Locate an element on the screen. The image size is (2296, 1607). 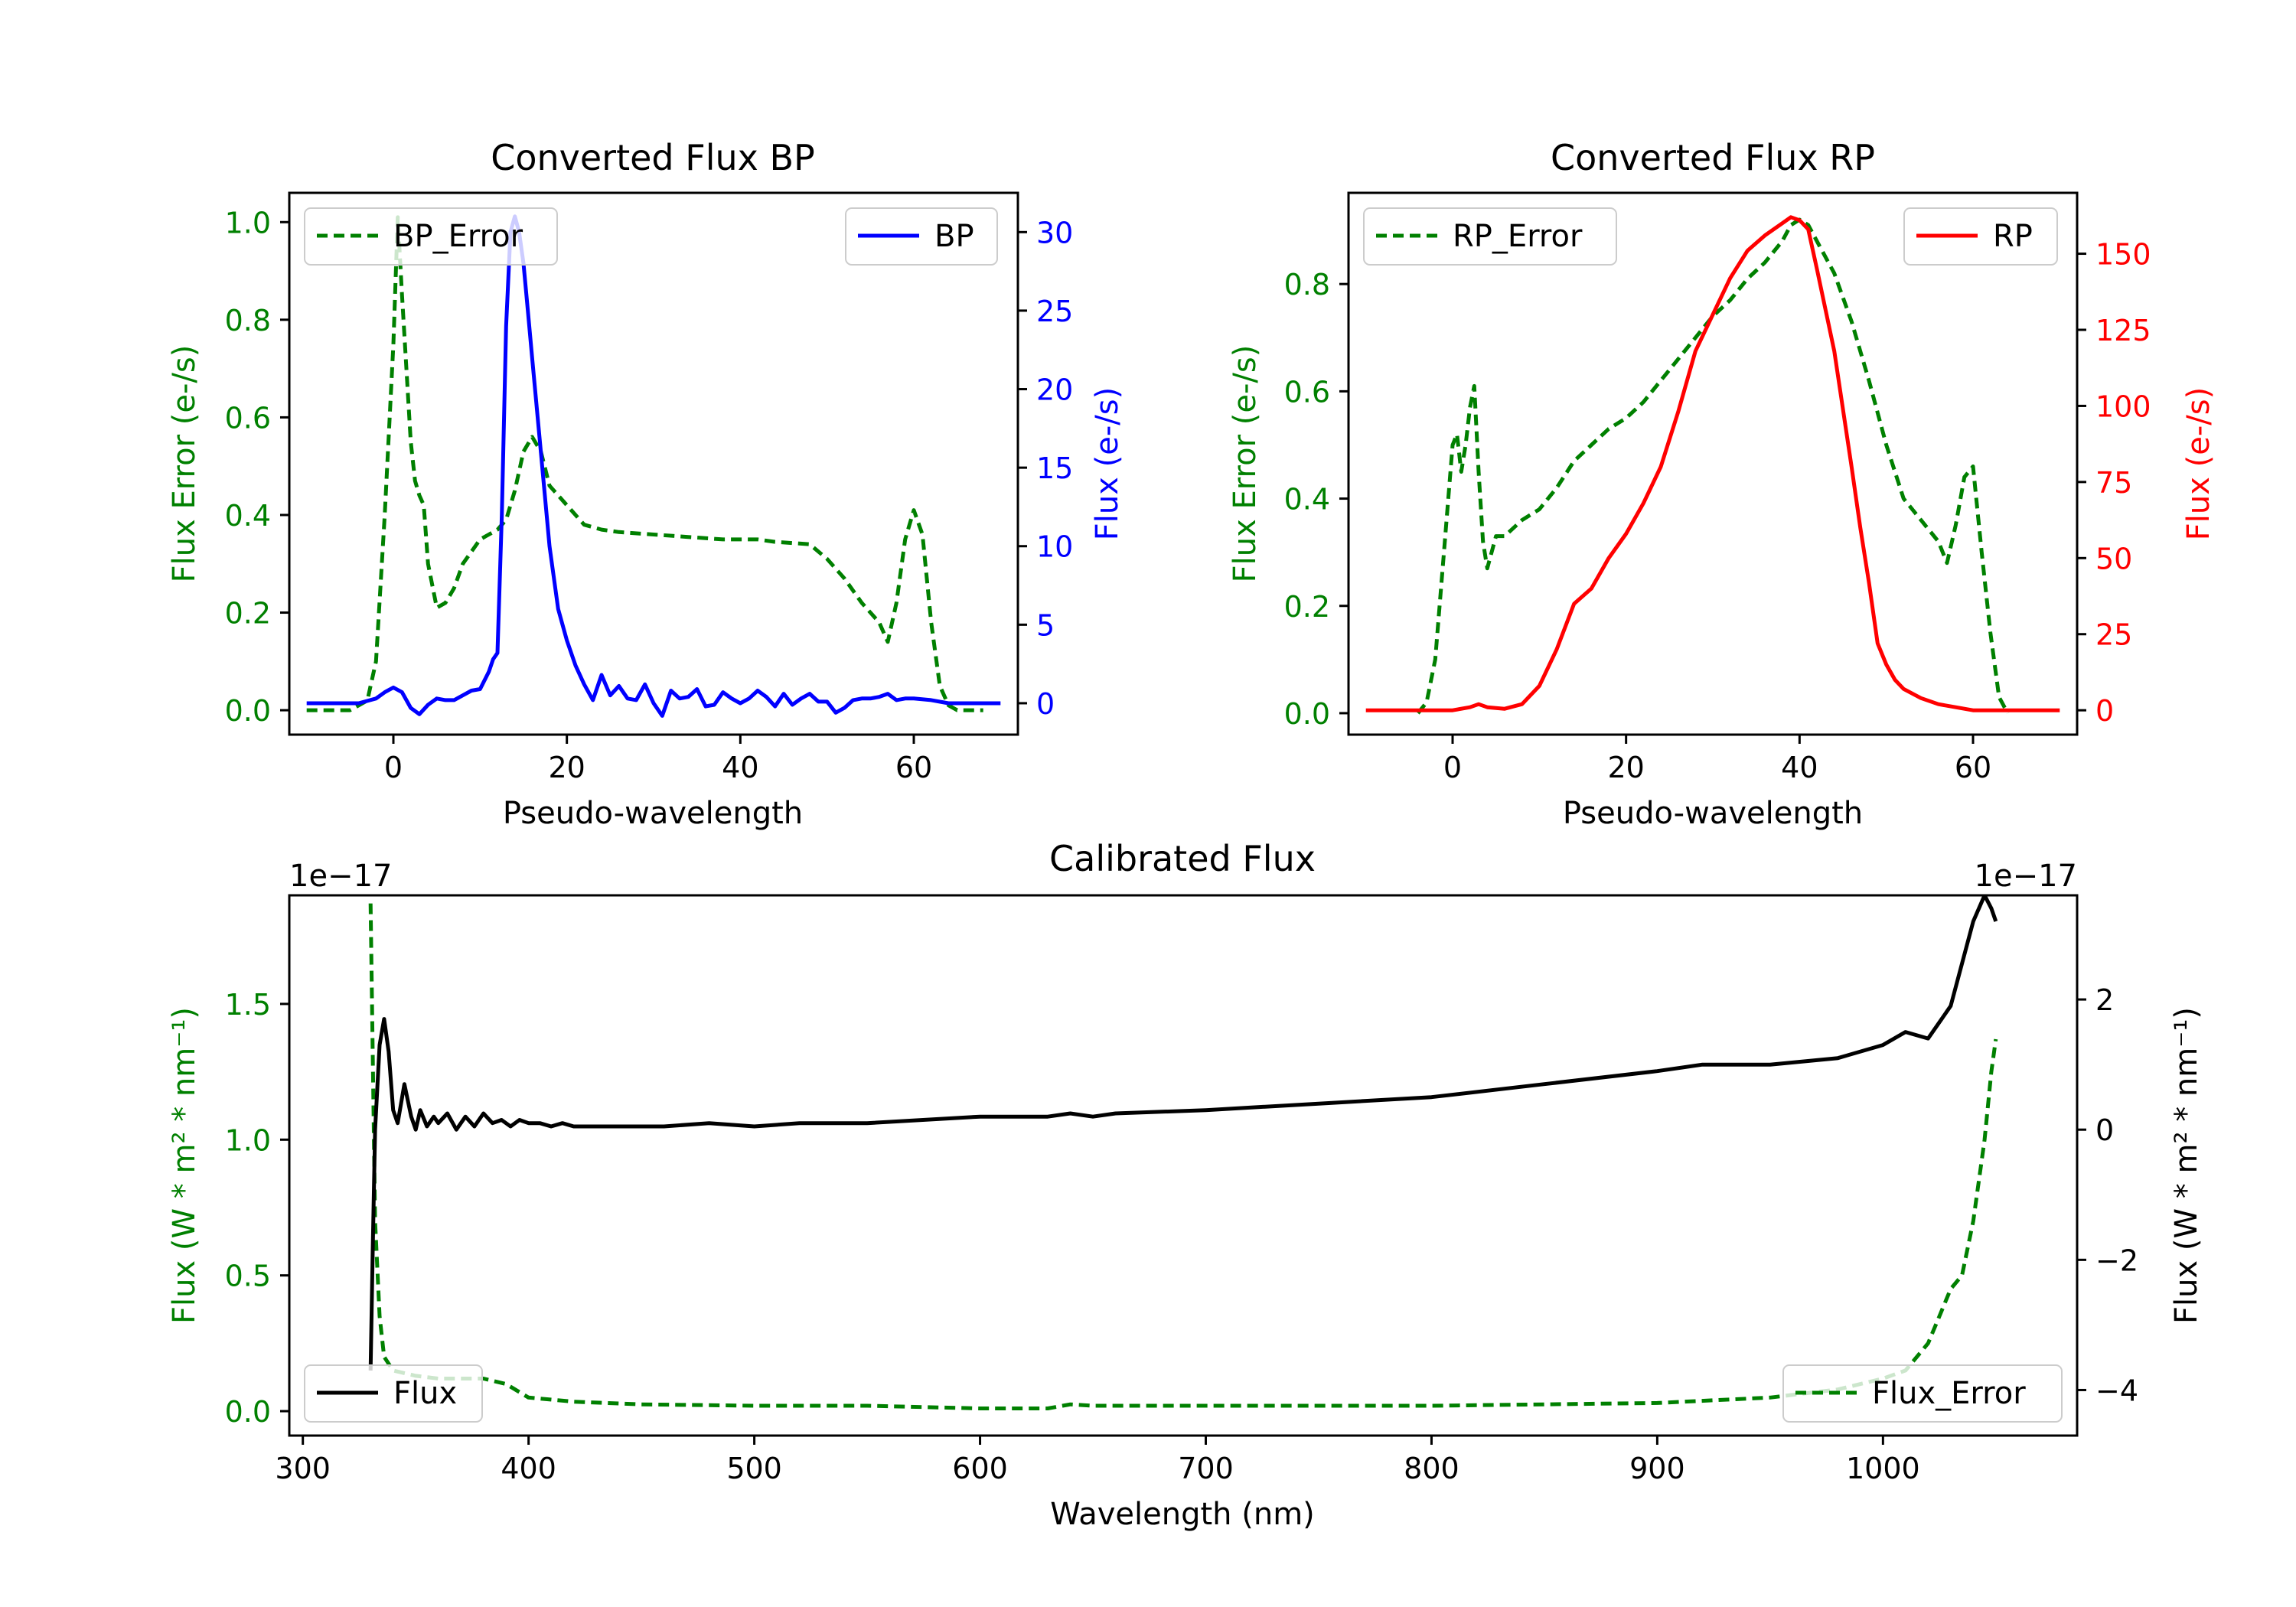
cal-ytick-right-label: 0 is located at coordinates (2104, 1130).